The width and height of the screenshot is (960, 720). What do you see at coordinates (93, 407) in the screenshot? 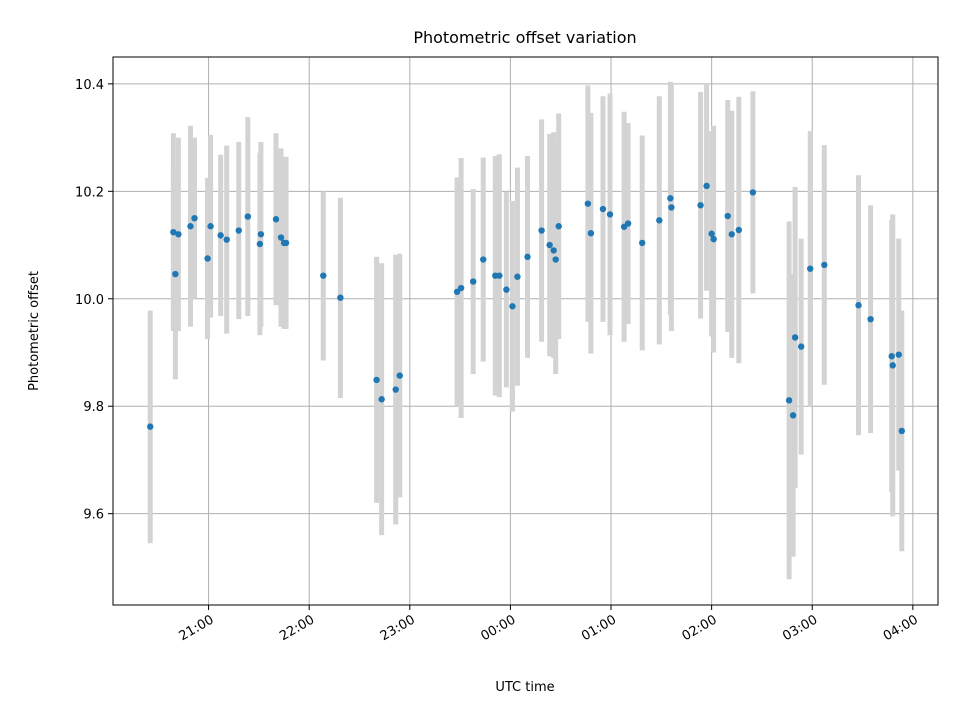
I see `y-tick-label: 9.8` at bounding box center [93, 407].